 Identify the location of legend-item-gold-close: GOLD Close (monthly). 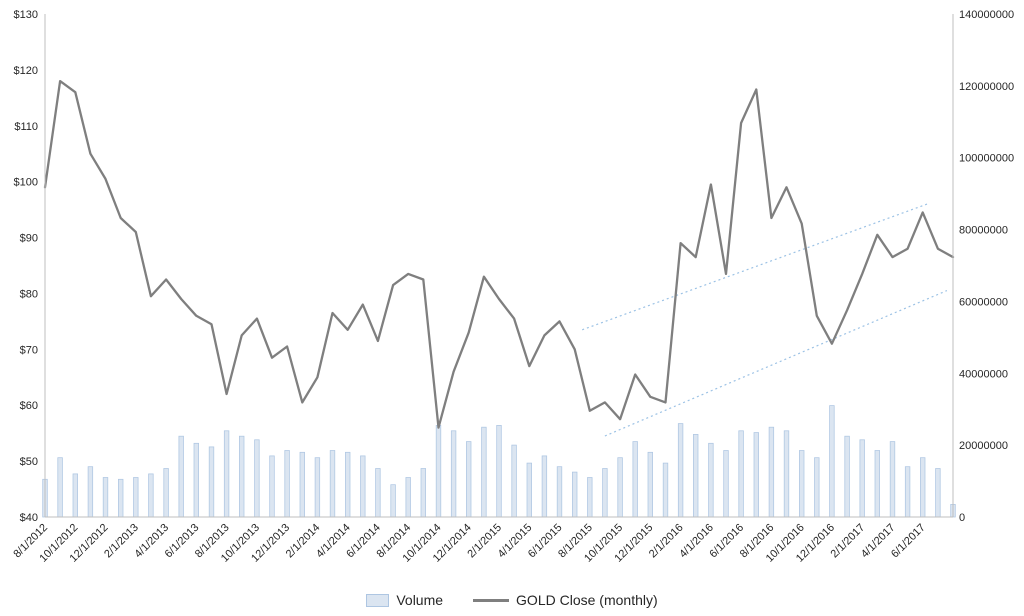
(565, 600).